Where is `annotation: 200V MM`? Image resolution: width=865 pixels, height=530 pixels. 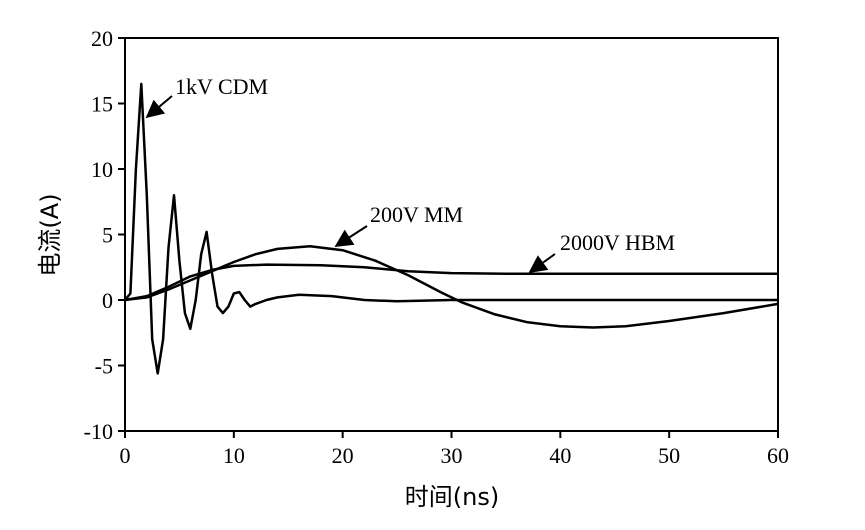
annotation: 200V MM is located at coordinates (416, 214).